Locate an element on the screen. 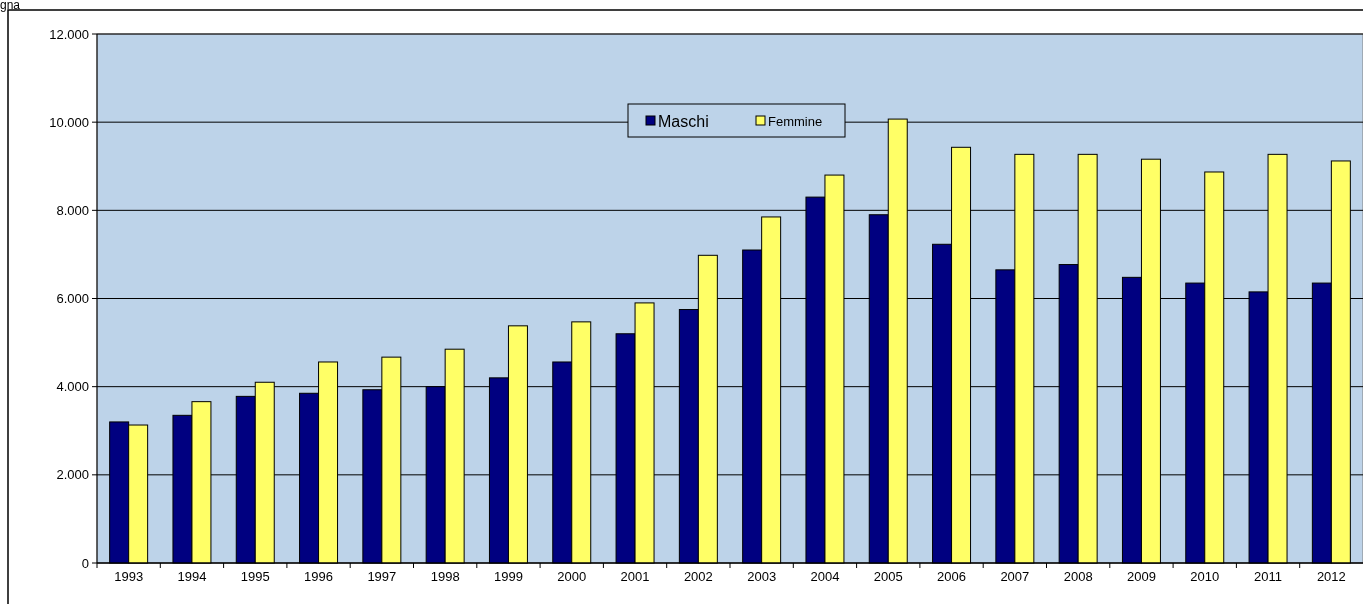  x-tick-label: 2009 is located at coordinates (1141, 576).